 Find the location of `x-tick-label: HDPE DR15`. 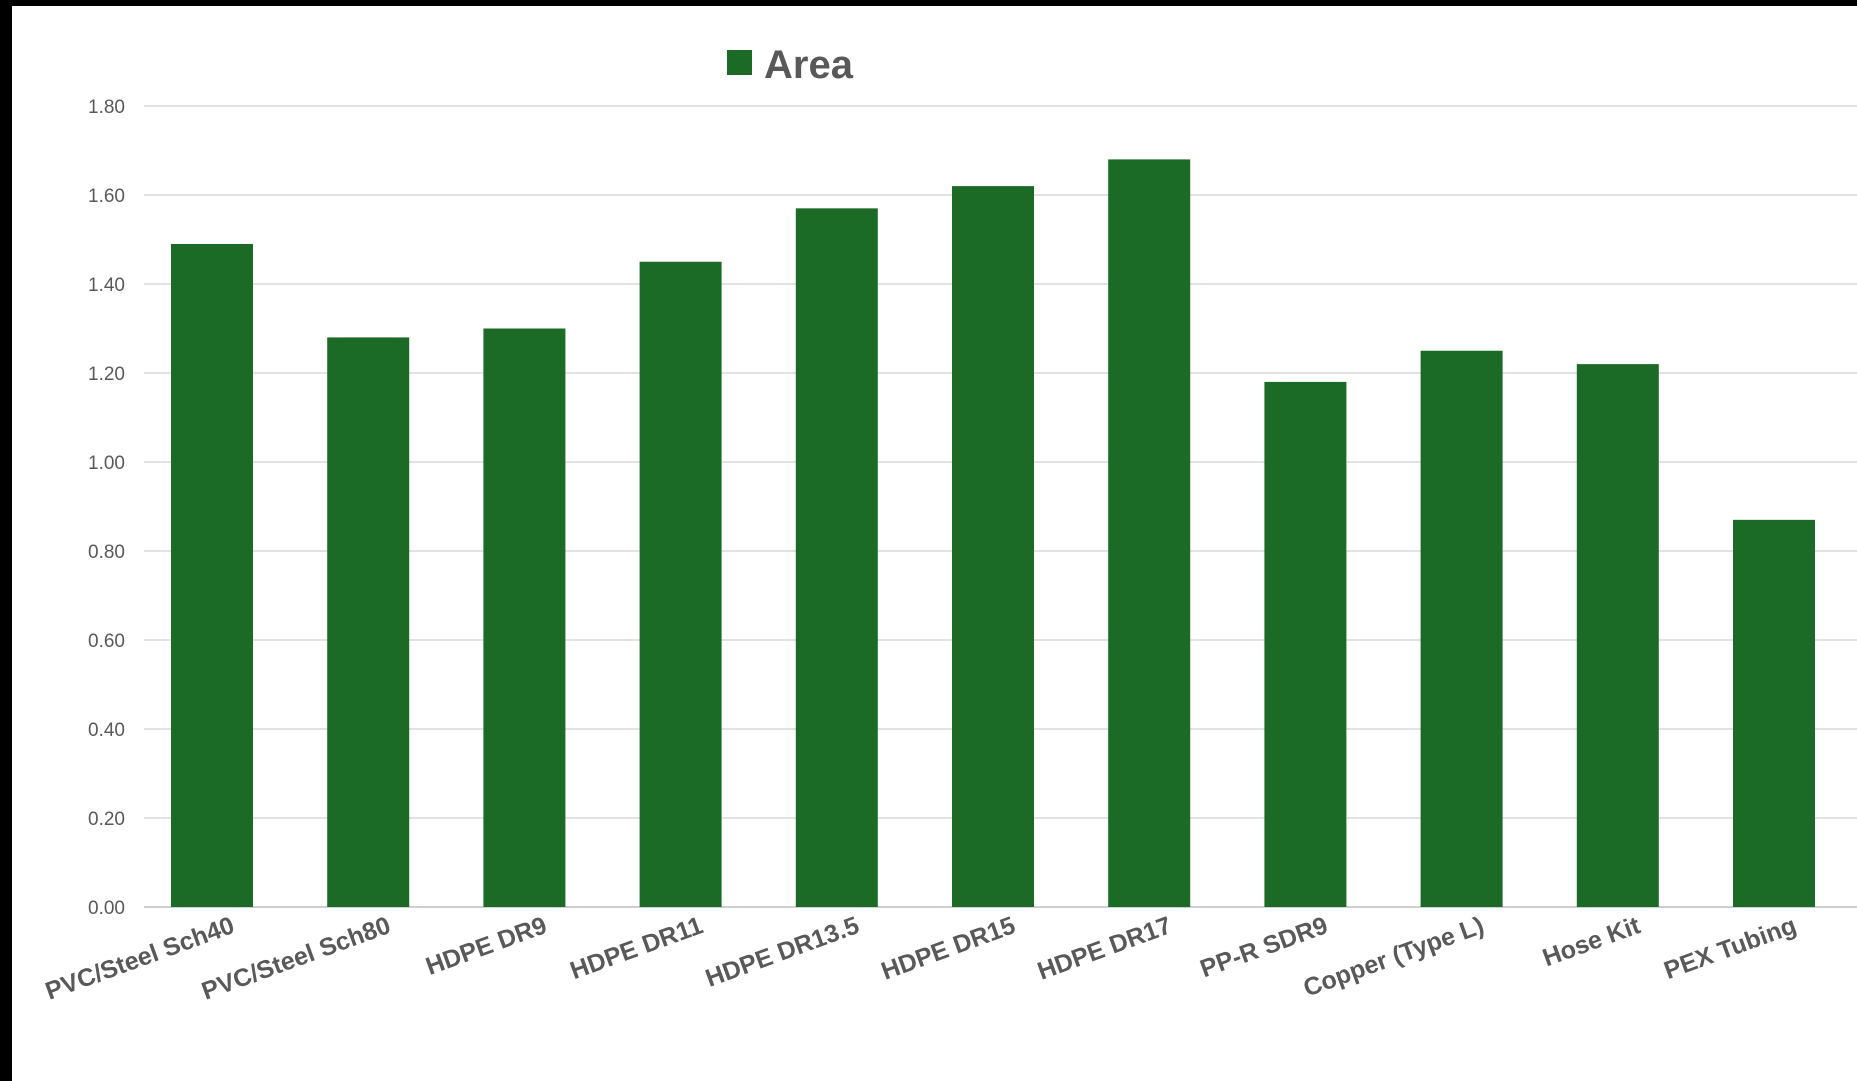

x-tick-label: HDPE DR15 is located at coordinates (949, 948).